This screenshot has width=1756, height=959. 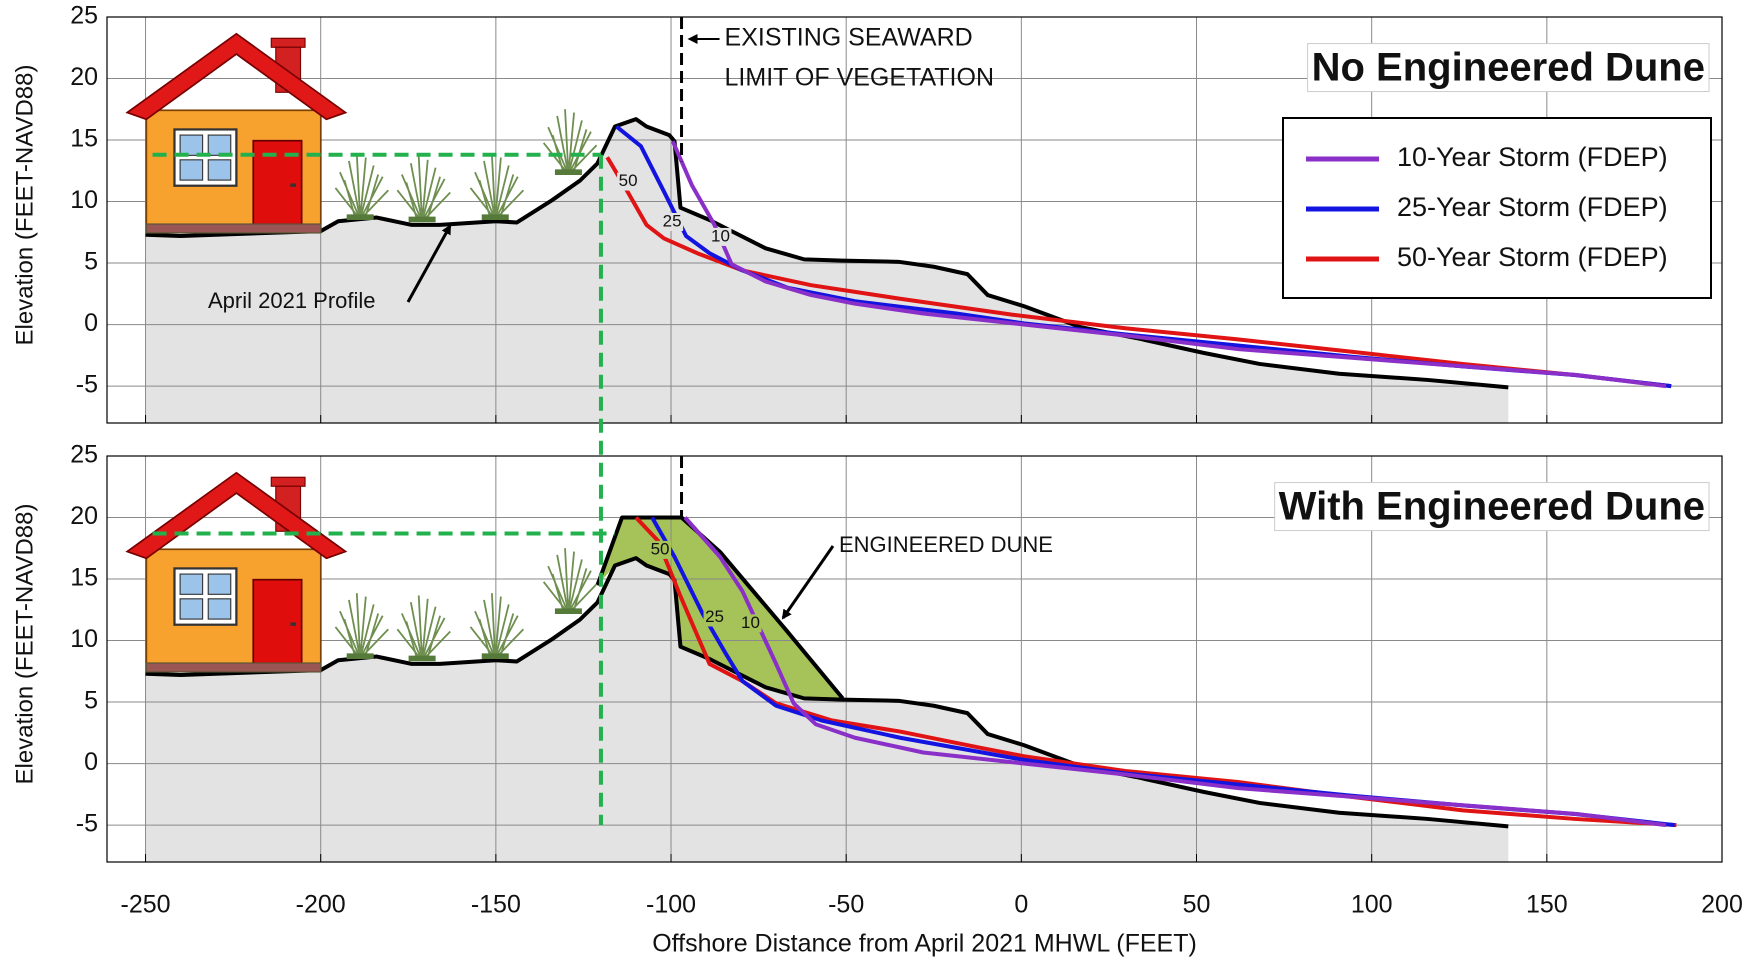 I want to click on vegetation-label: EXISTING SEAWARD, so click(x=849, y=38).